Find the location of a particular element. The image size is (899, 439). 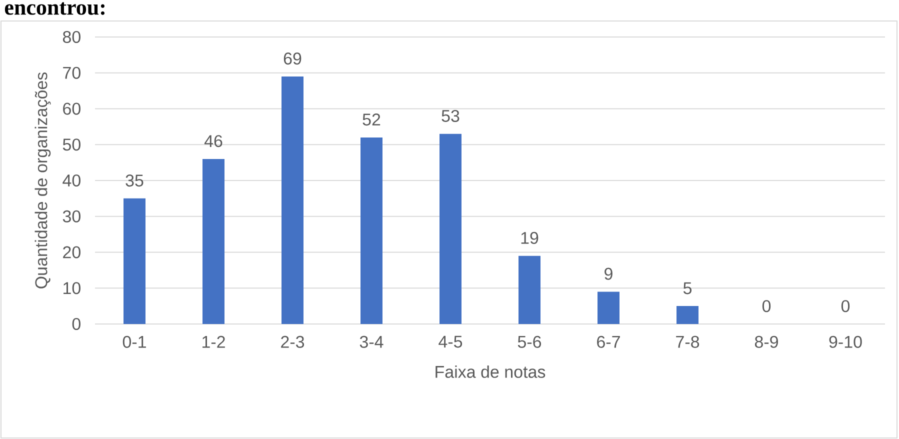

x-tick-label: 6-7 is located at coordinates (608, 342).